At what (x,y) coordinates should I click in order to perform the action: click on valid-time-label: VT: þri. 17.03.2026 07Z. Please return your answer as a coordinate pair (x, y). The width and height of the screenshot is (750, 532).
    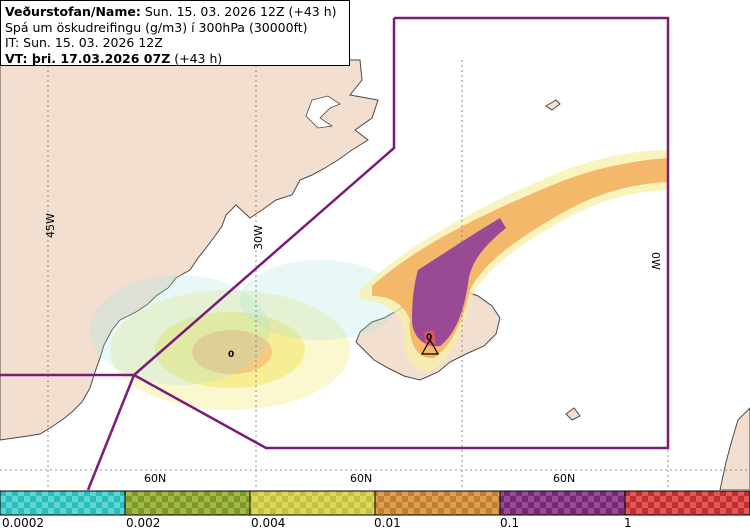
    Looking at the image, I should click on (88, 58).